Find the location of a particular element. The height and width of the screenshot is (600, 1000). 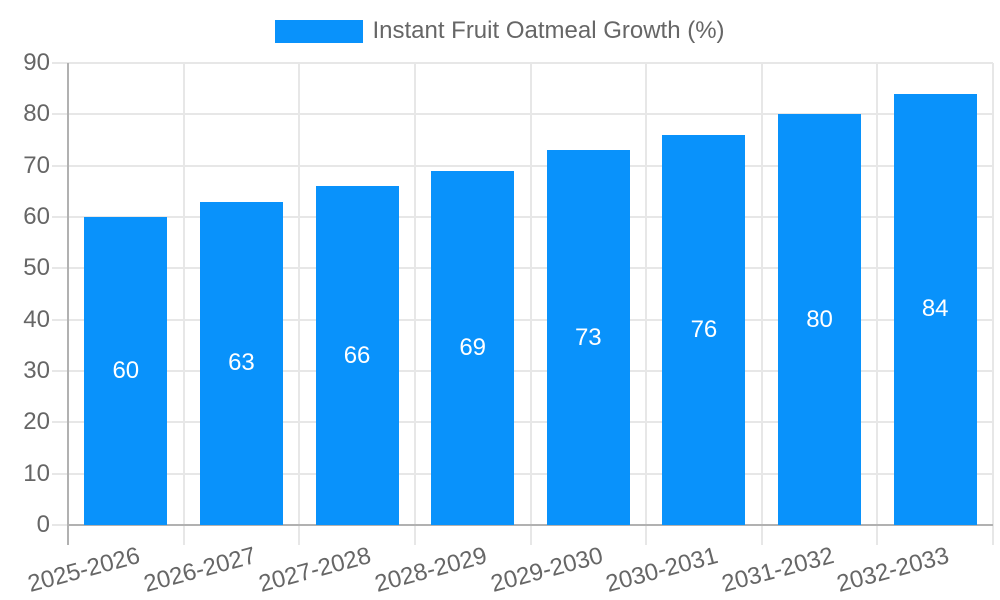

bar-value-label: 69 is located at coordinates (473, 347).